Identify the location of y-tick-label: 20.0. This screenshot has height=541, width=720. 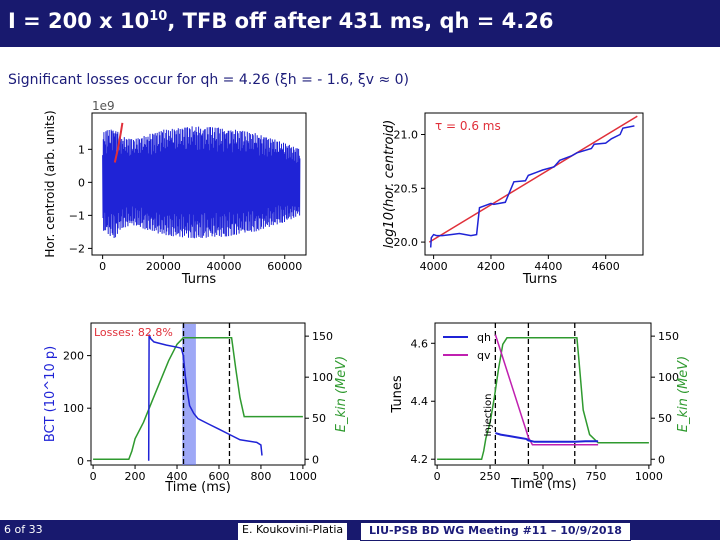
(406, 242).